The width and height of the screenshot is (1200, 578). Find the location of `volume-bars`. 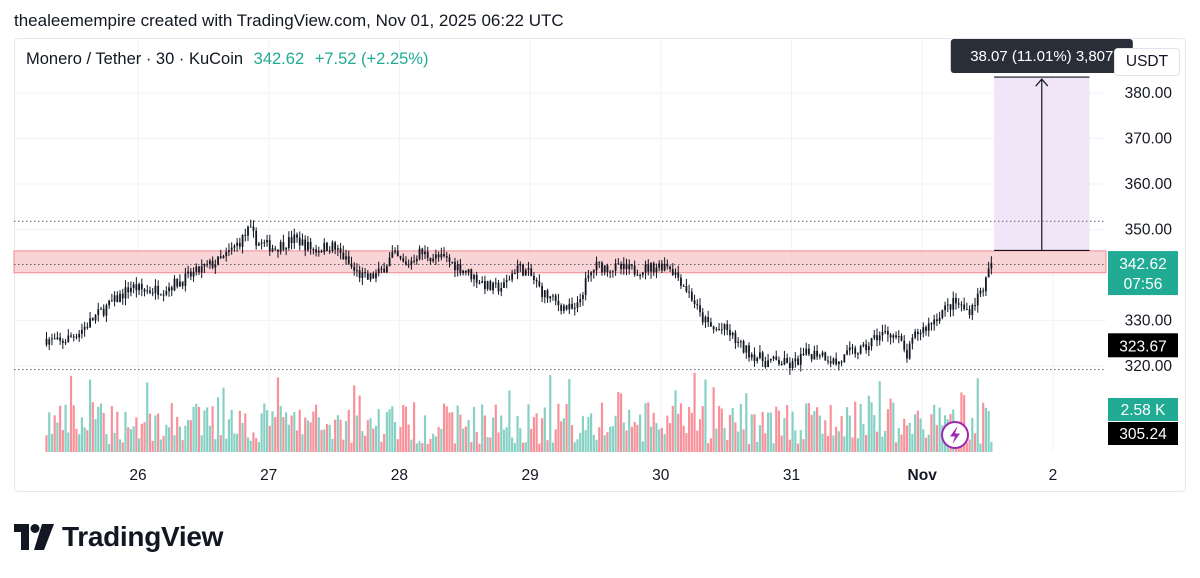

volume-bars is located at coordinates (519, 412).